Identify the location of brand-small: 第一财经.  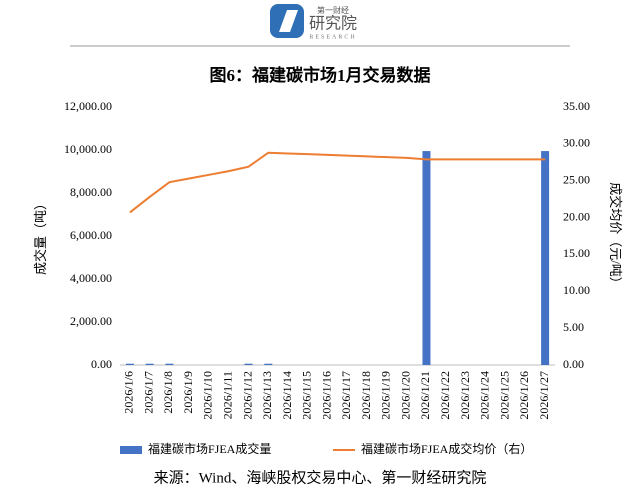
(333, 10).